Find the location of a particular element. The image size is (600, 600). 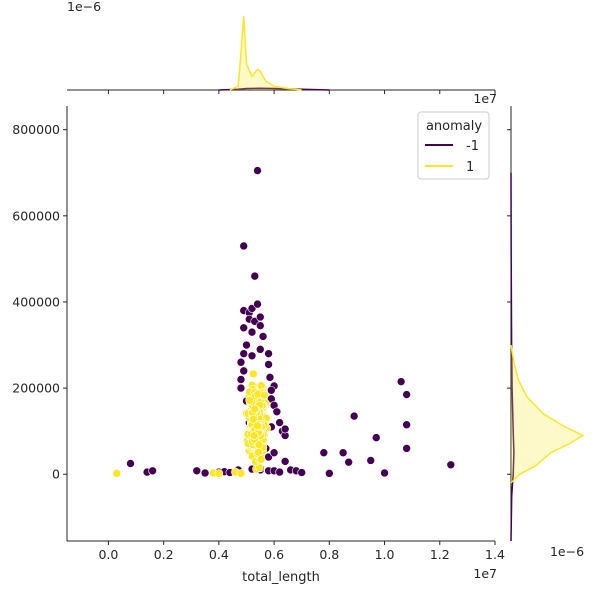

top-density-fill-normal is located at coordinates (265, 53).